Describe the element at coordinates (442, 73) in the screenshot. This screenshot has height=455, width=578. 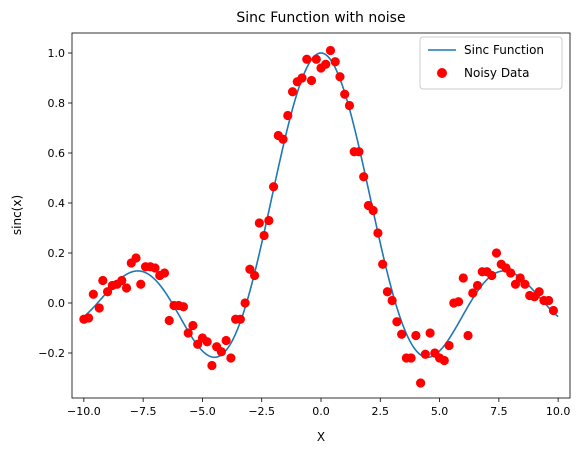
I see `legend-point-swatch` at that location.